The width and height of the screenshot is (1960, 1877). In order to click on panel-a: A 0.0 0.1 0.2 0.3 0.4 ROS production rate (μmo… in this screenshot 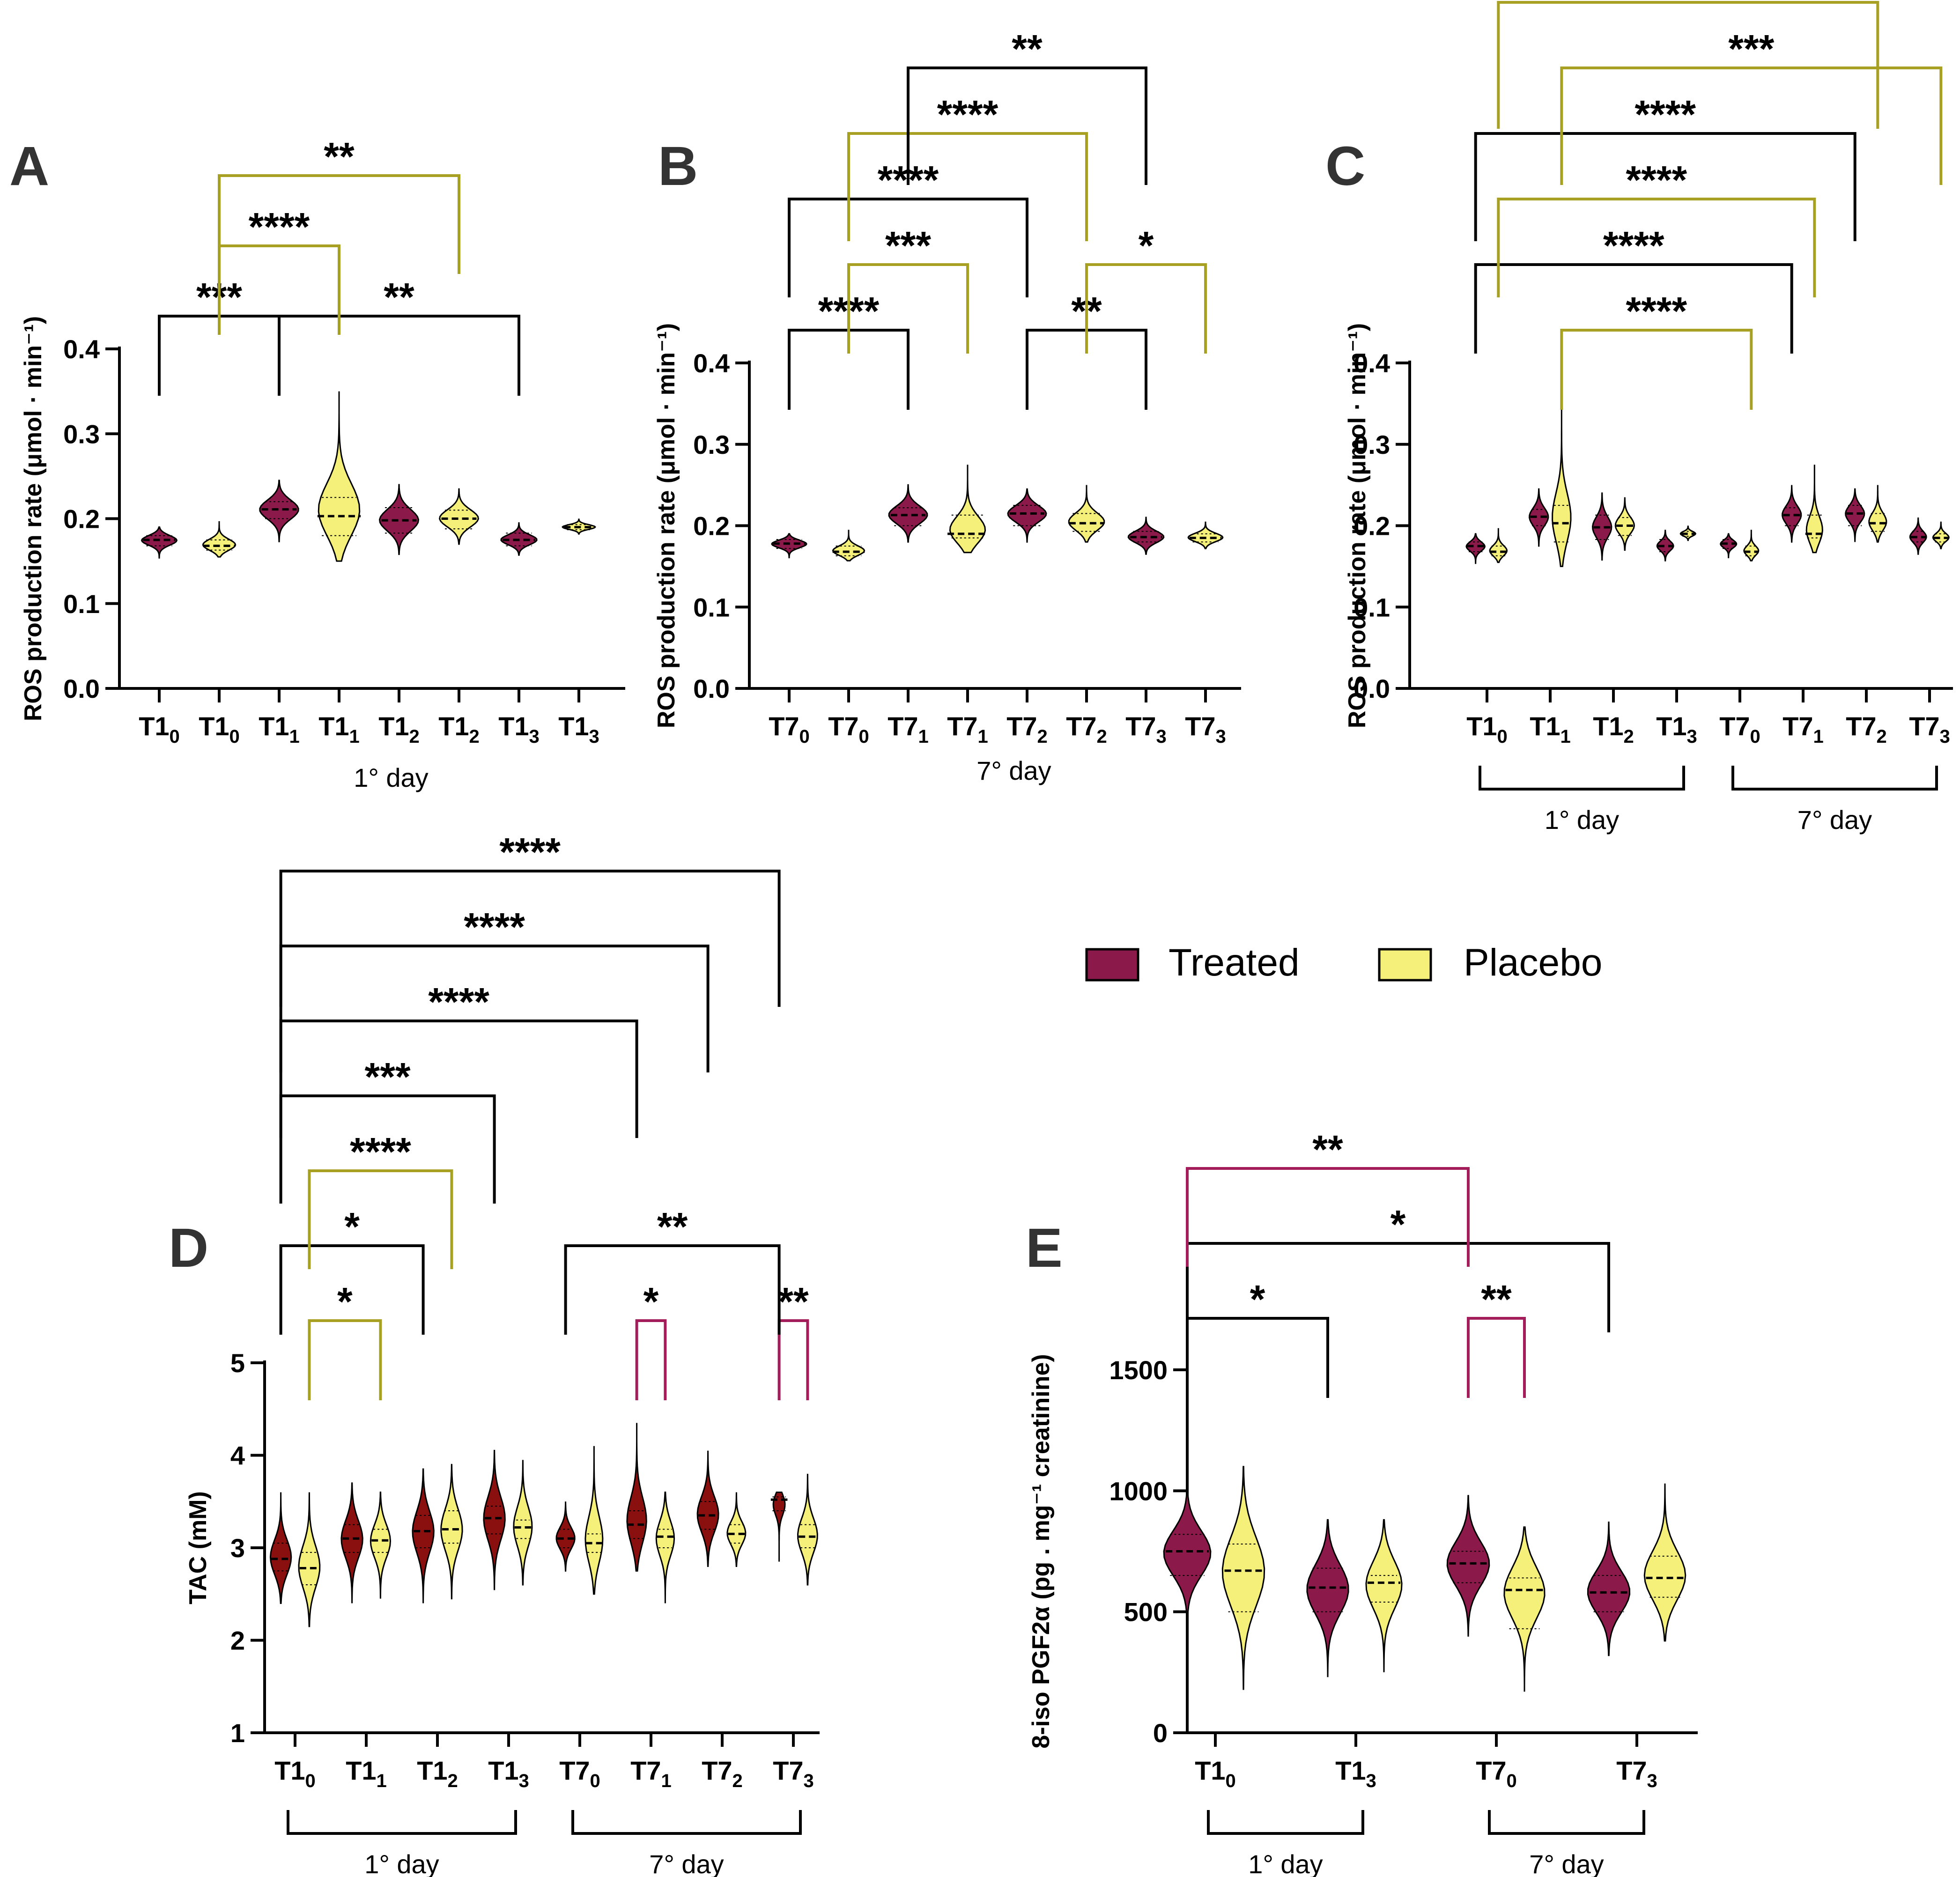, I will do `click(317, 463)`.